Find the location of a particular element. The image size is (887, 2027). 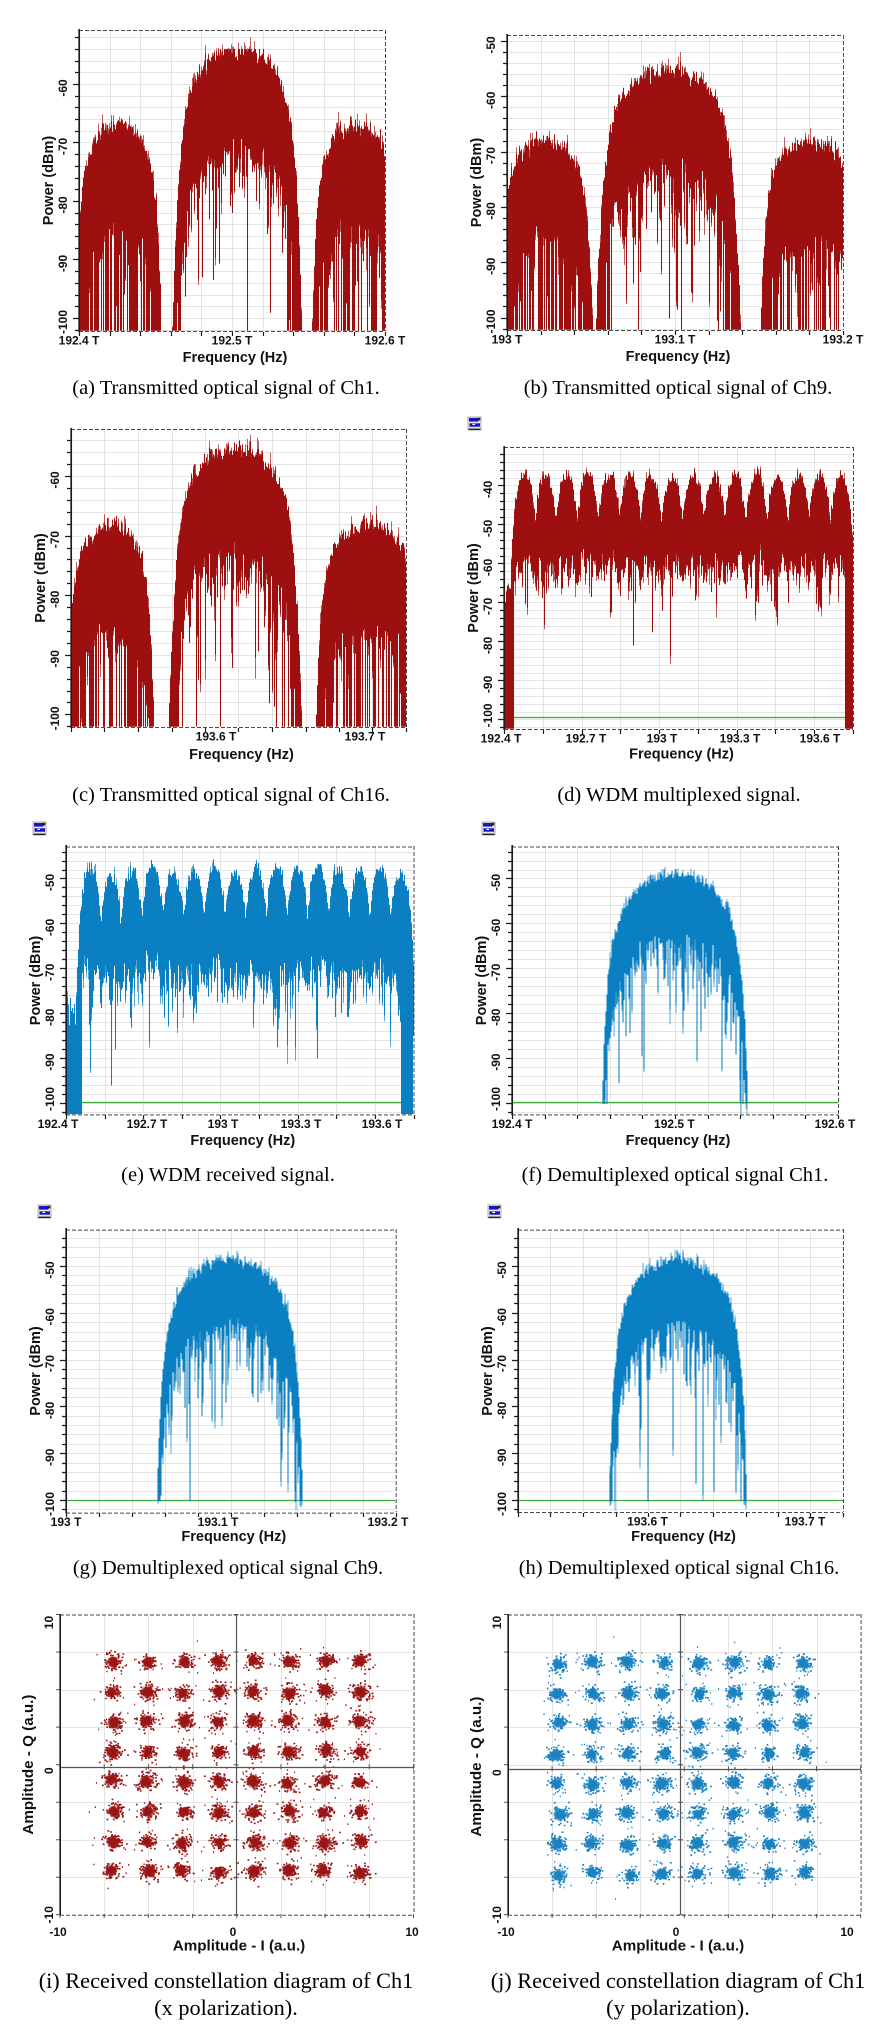

svg-text: (x polarization). is located at coordinates (226, 2007).